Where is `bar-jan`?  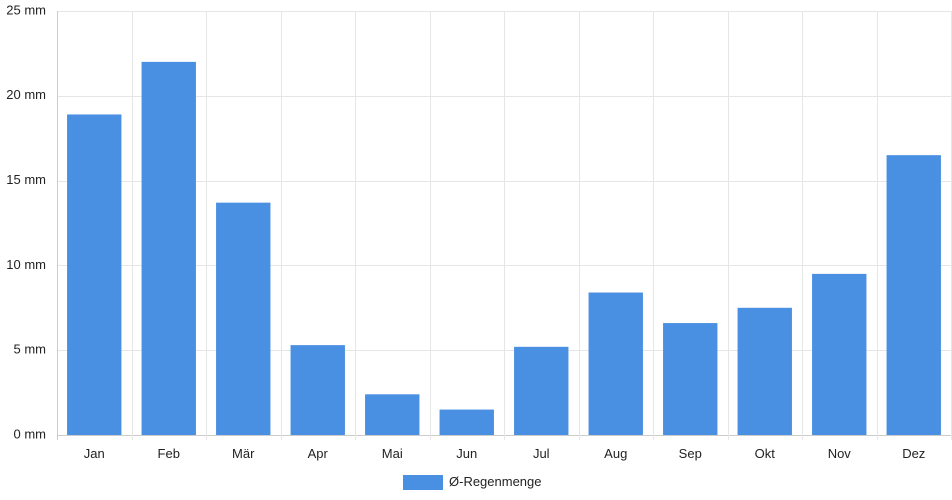
bar-jan is located at coordinates (94, 275).